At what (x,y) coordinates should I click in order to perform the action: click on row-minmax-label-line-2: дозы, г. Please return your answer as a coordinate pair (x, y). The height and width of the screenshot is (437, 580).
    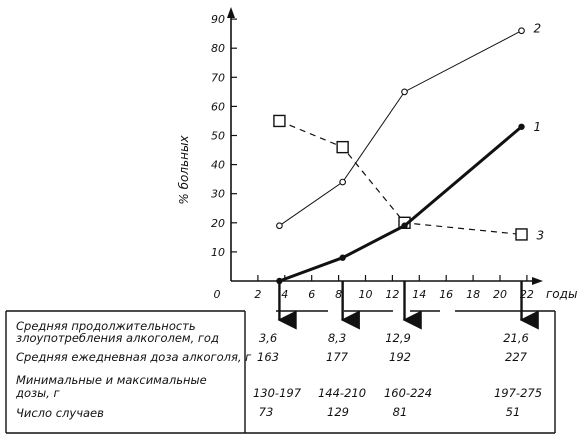
    Looking at the image, I should click on (37, 393).